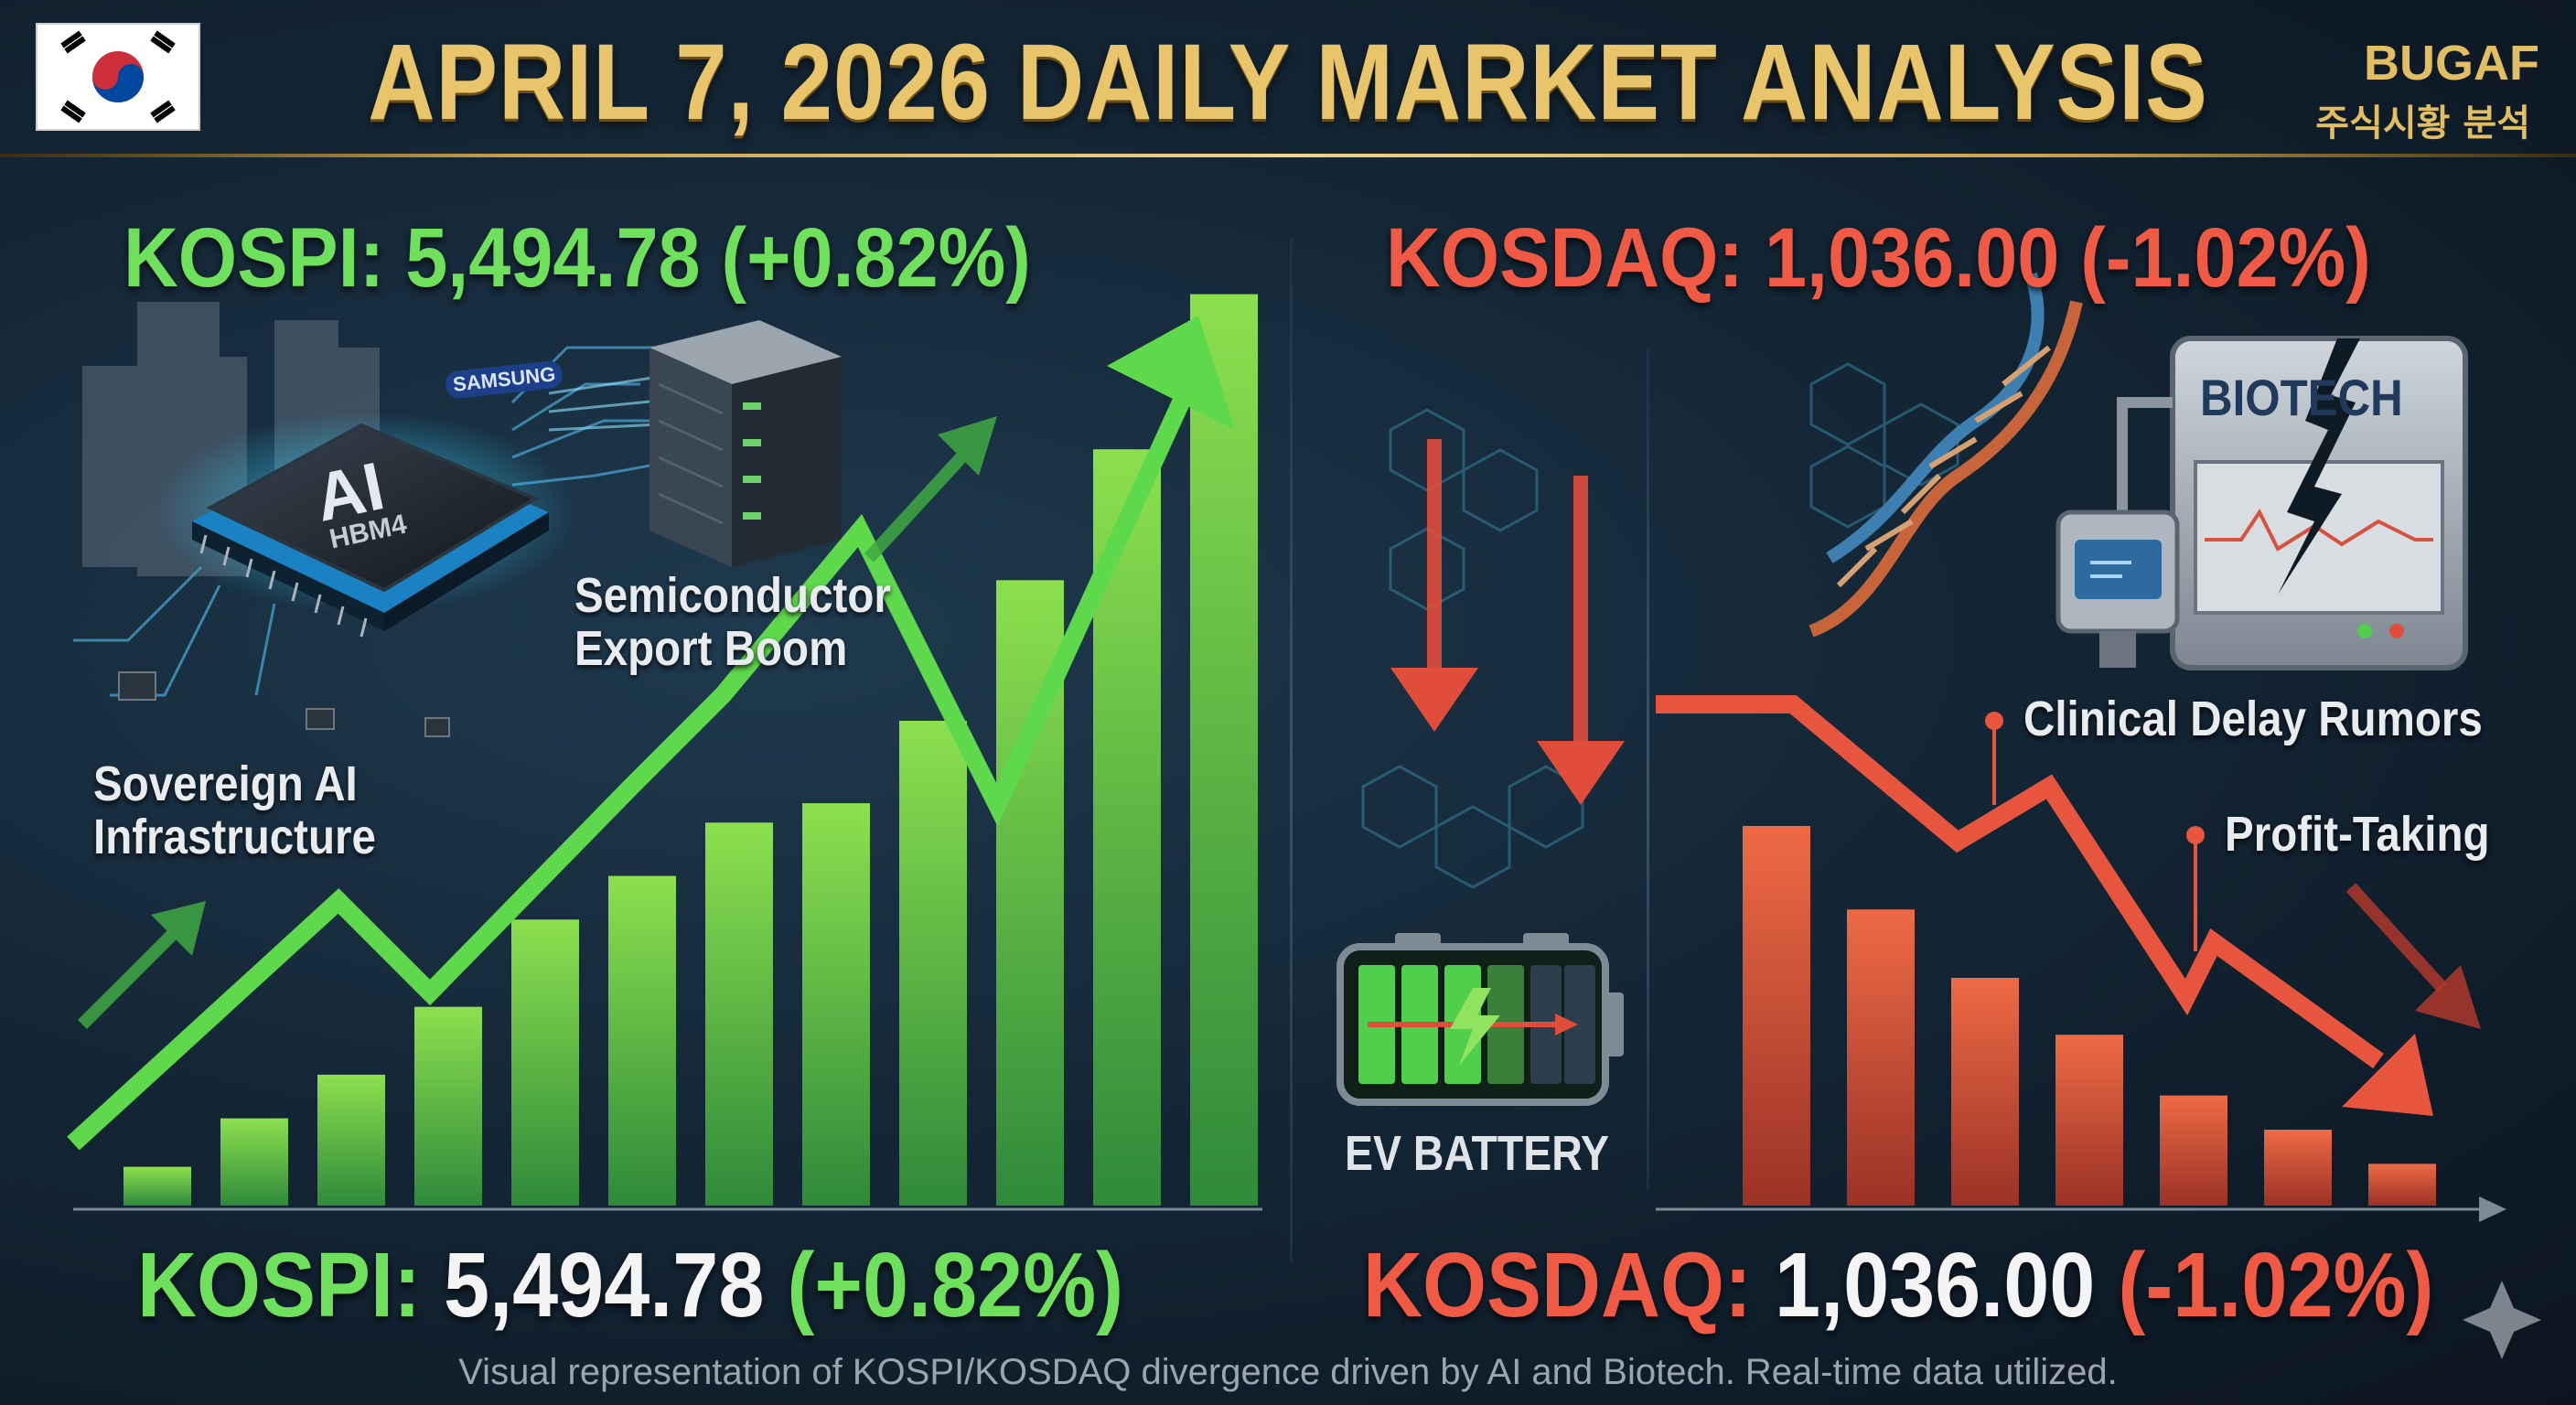 The width and height of the screenshot is (2576, 1405). I want to click on ev-battery-icon, so click(1480, 1019).